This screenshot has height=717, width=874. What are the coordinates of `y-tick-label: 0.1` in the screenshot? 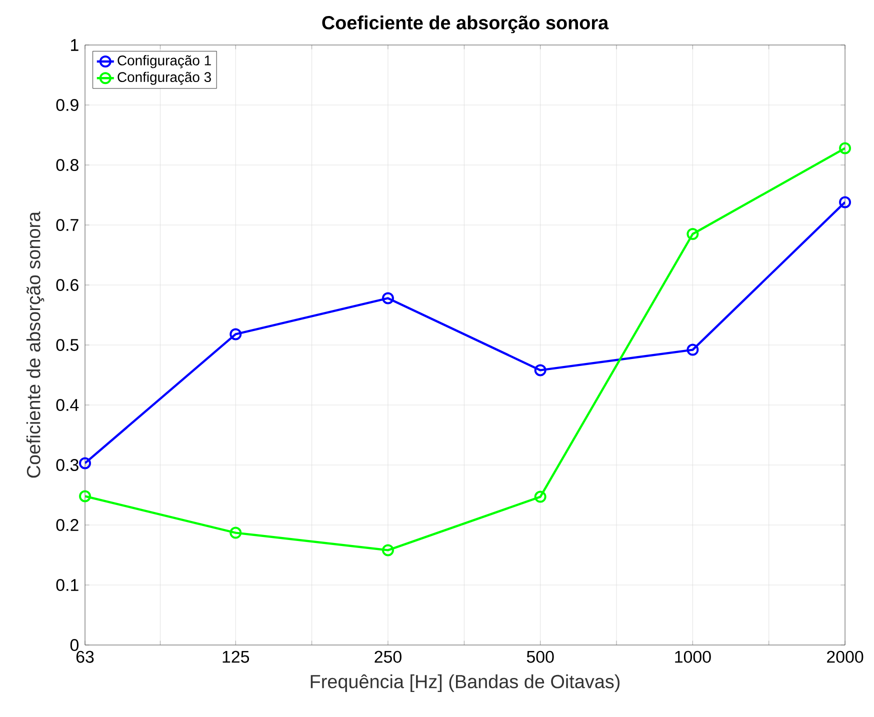 It's located at (67, 585).